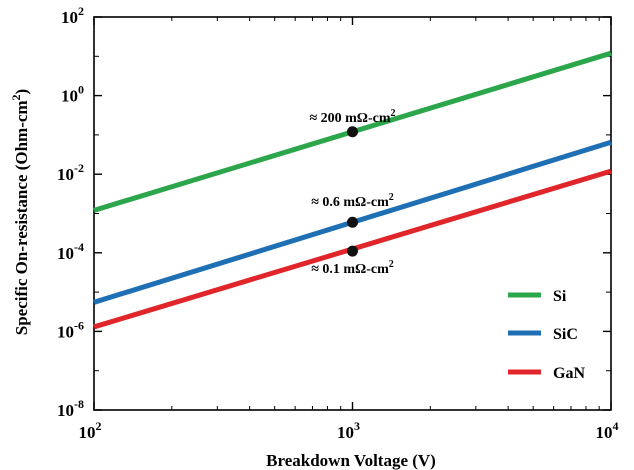 Image resolution: width=634 pixels, height=470 pixels. What do you see at coordinates (357, 426) in the screenshot?
I see `x-tick-exp: 3` at bounding box center [357, 426].